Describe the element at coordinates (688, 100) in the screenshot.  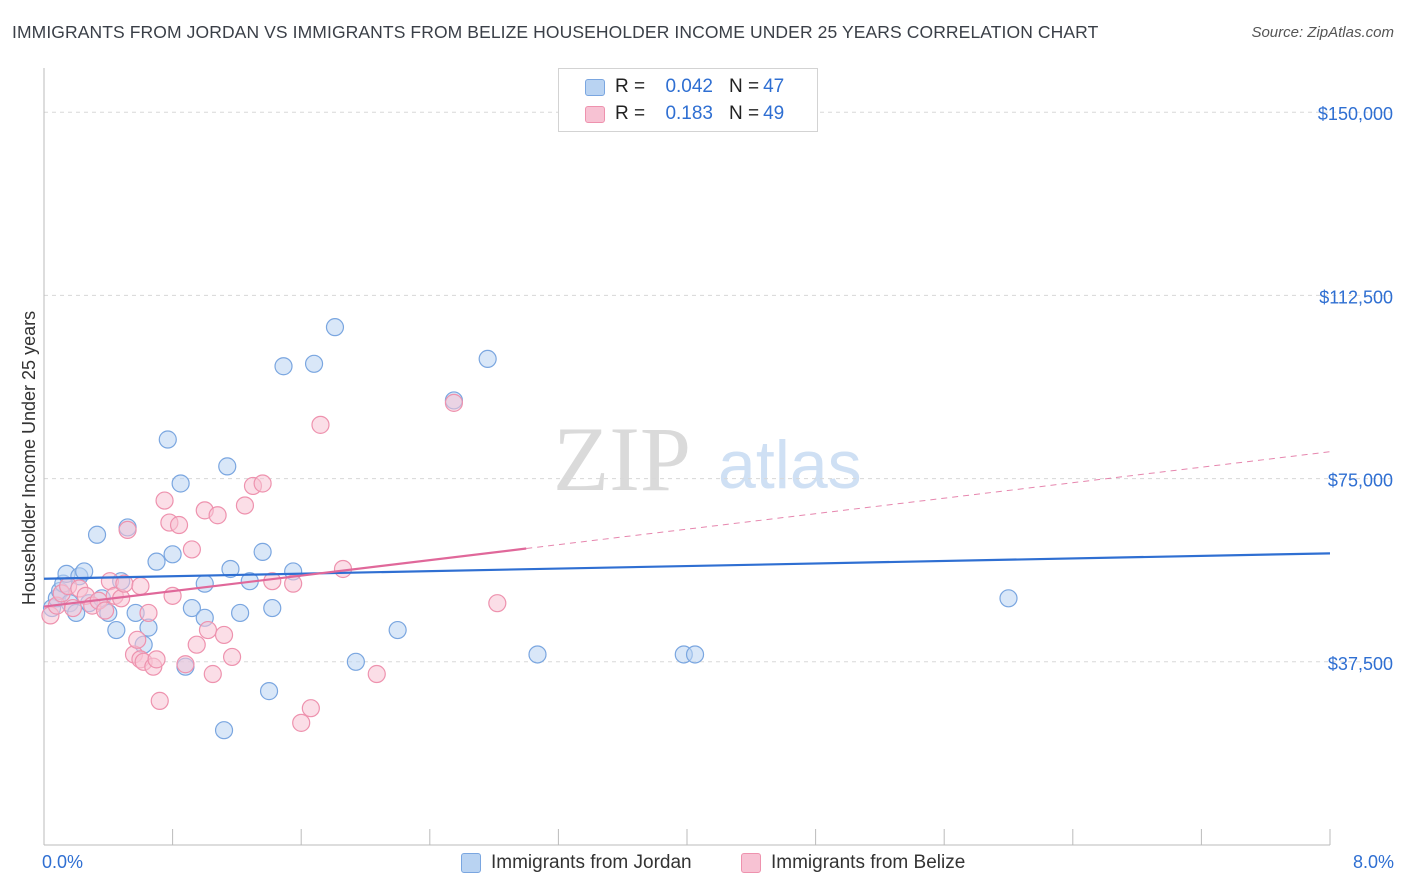
I see `correlation-legend: R = 0.042 N = 47 R = 0.183 N = 49` at that location.